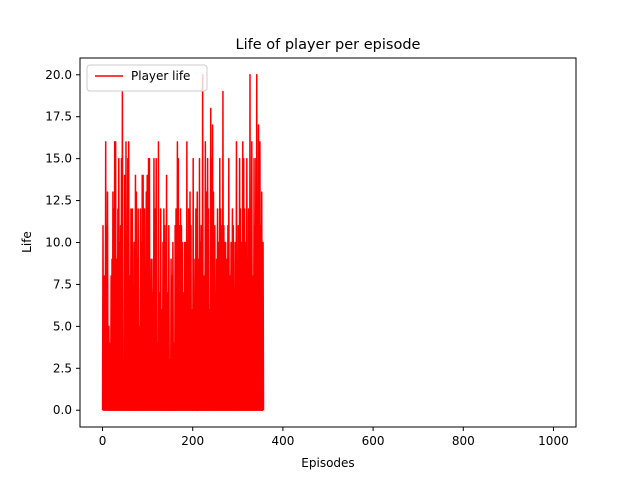 The height and width of the screenshot is (480, 640). Describe the element at coordinates (62, 410) in the screenshot. I see `y-tick-label: 0.0` at that location.